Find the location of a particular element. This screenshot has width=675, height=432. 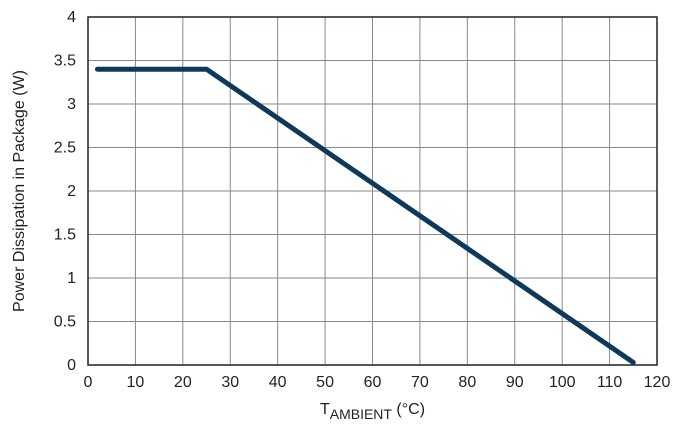

y-tick-label: 4 is located at coordinates (71, 17).